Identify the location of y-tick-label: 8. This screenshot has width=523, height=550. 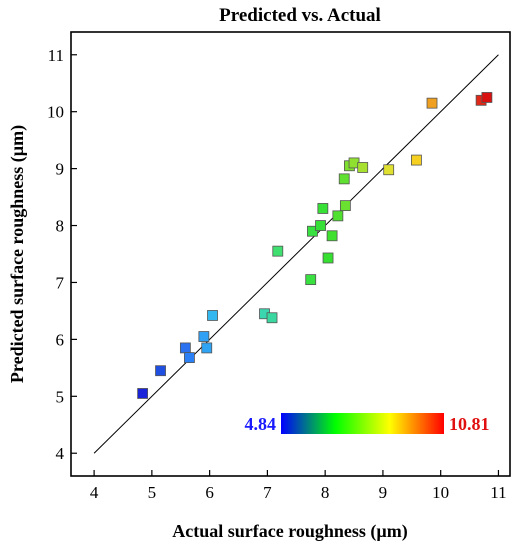
(60, 226).